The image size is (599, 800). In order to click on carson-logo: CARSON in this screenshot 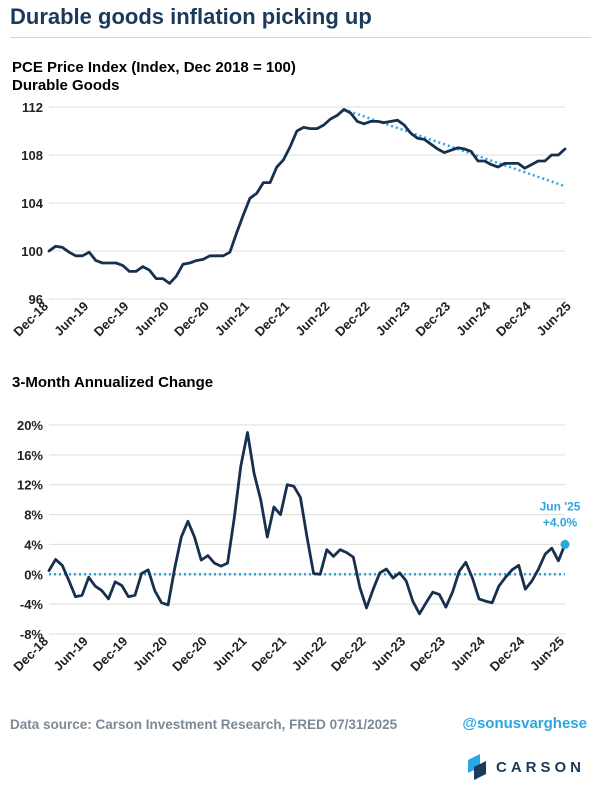, I will do `click(526, 767)`.